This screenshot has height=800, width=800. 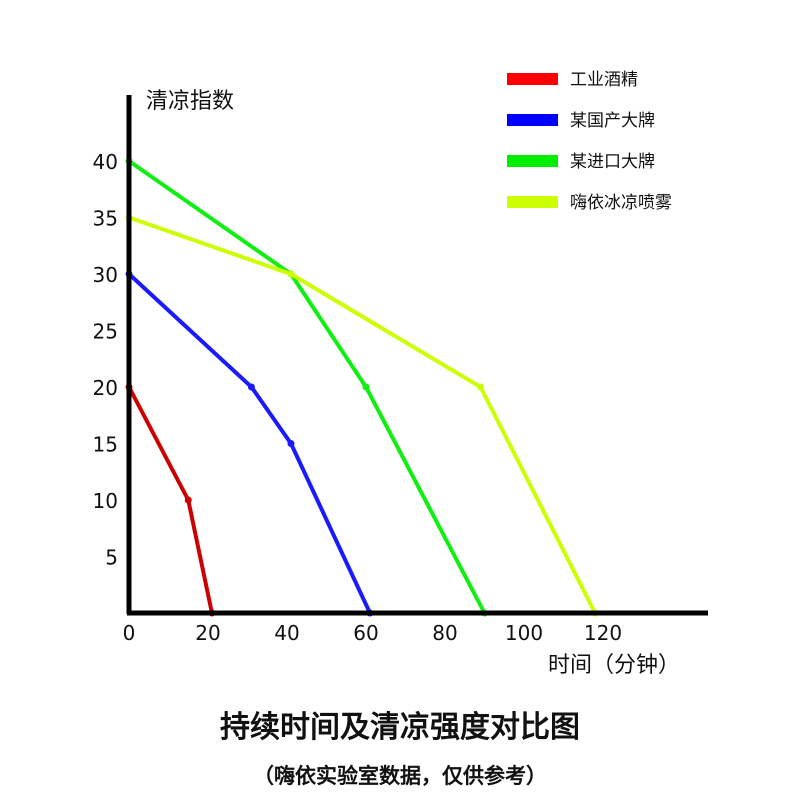 I want to click on y-tick-label-25: 25, so click(x=105, y=332).